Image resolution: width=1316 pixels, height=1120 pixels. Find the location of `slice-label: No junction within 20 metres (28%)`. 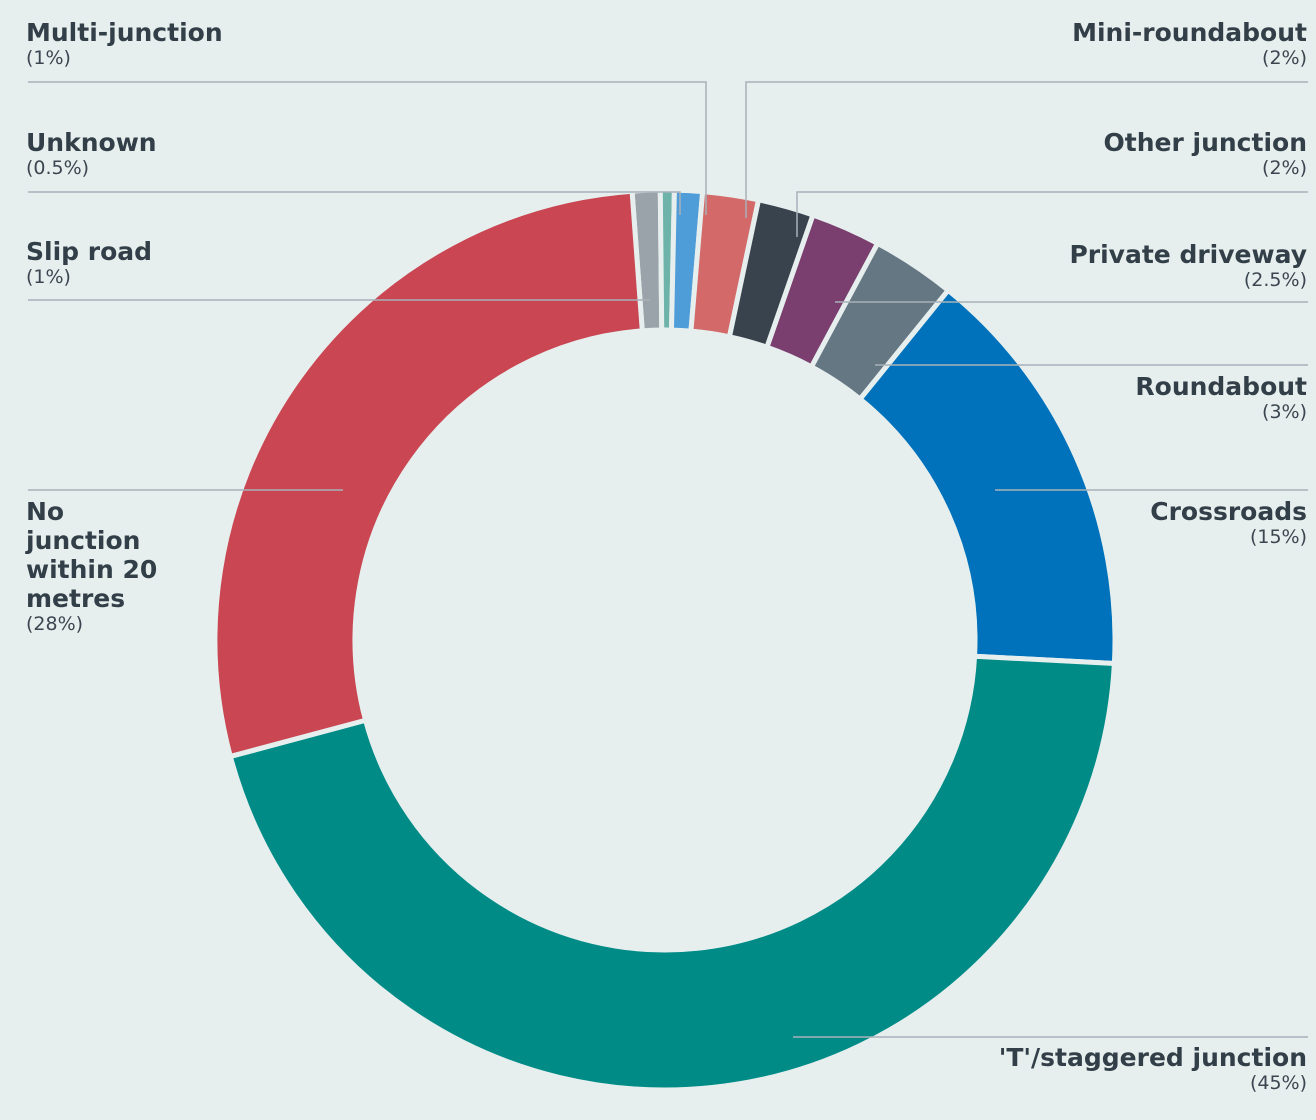

slice-label: No junction within 20 metres (28%) is located at coordinates (106, 566).